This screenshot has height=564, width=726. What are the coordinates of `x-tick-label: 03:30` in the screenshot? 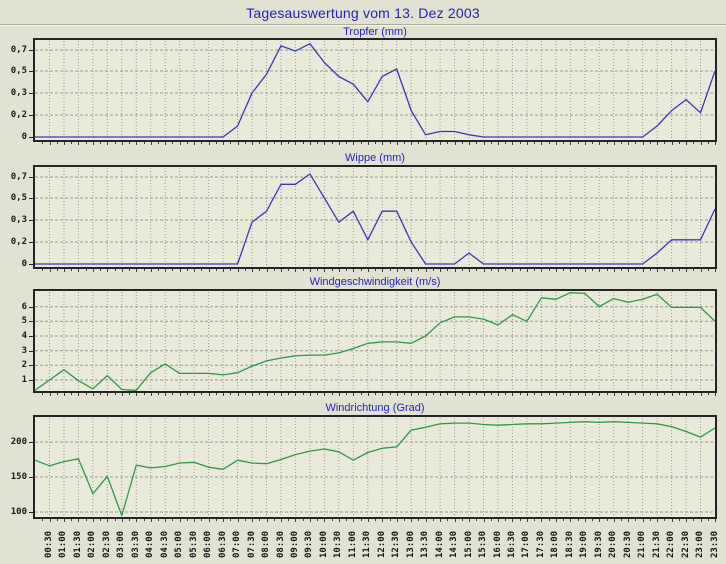 It's located at (135, 544).